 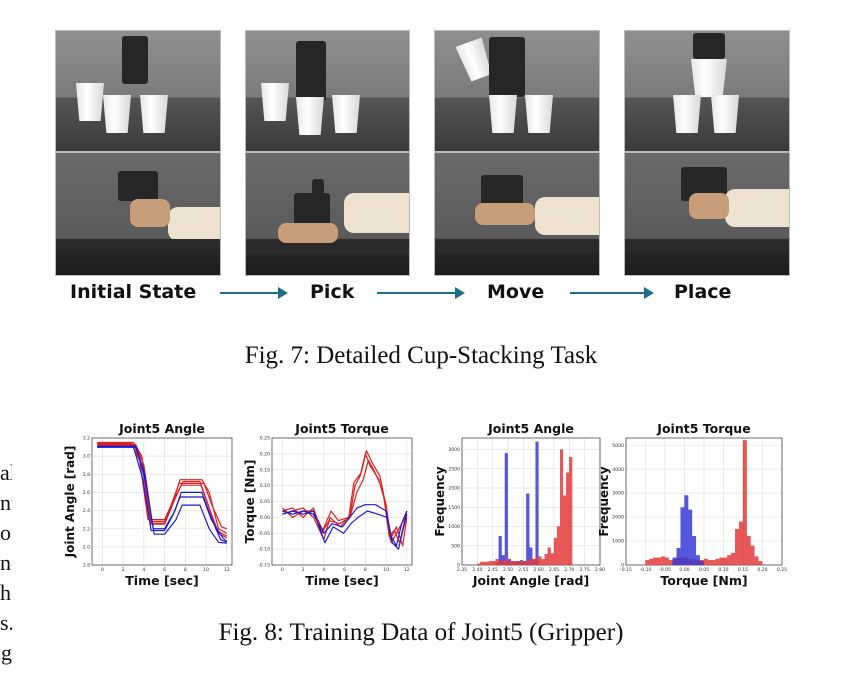 What do you see at coordinates (454, 450) in the screenshot?
I see `y-tick-label: 3000` at bounding box center [454, 450].